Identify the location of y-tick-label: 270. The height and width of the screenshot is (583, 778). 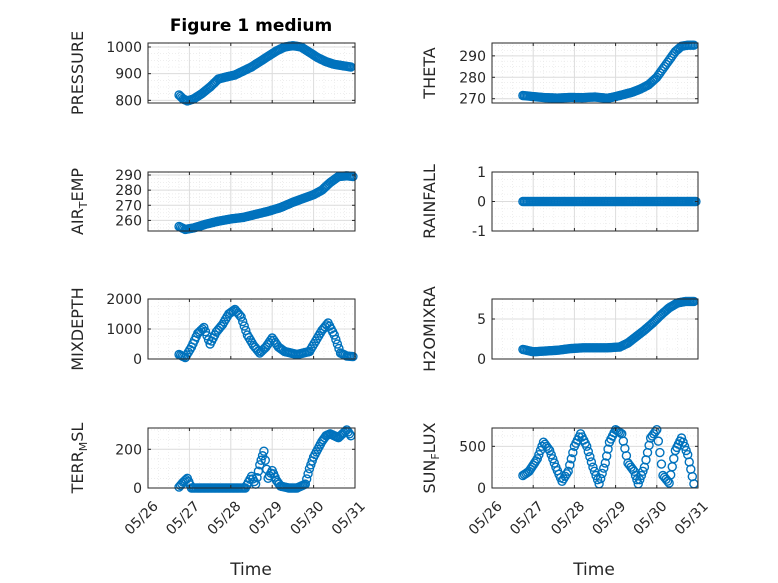
(472, 100).